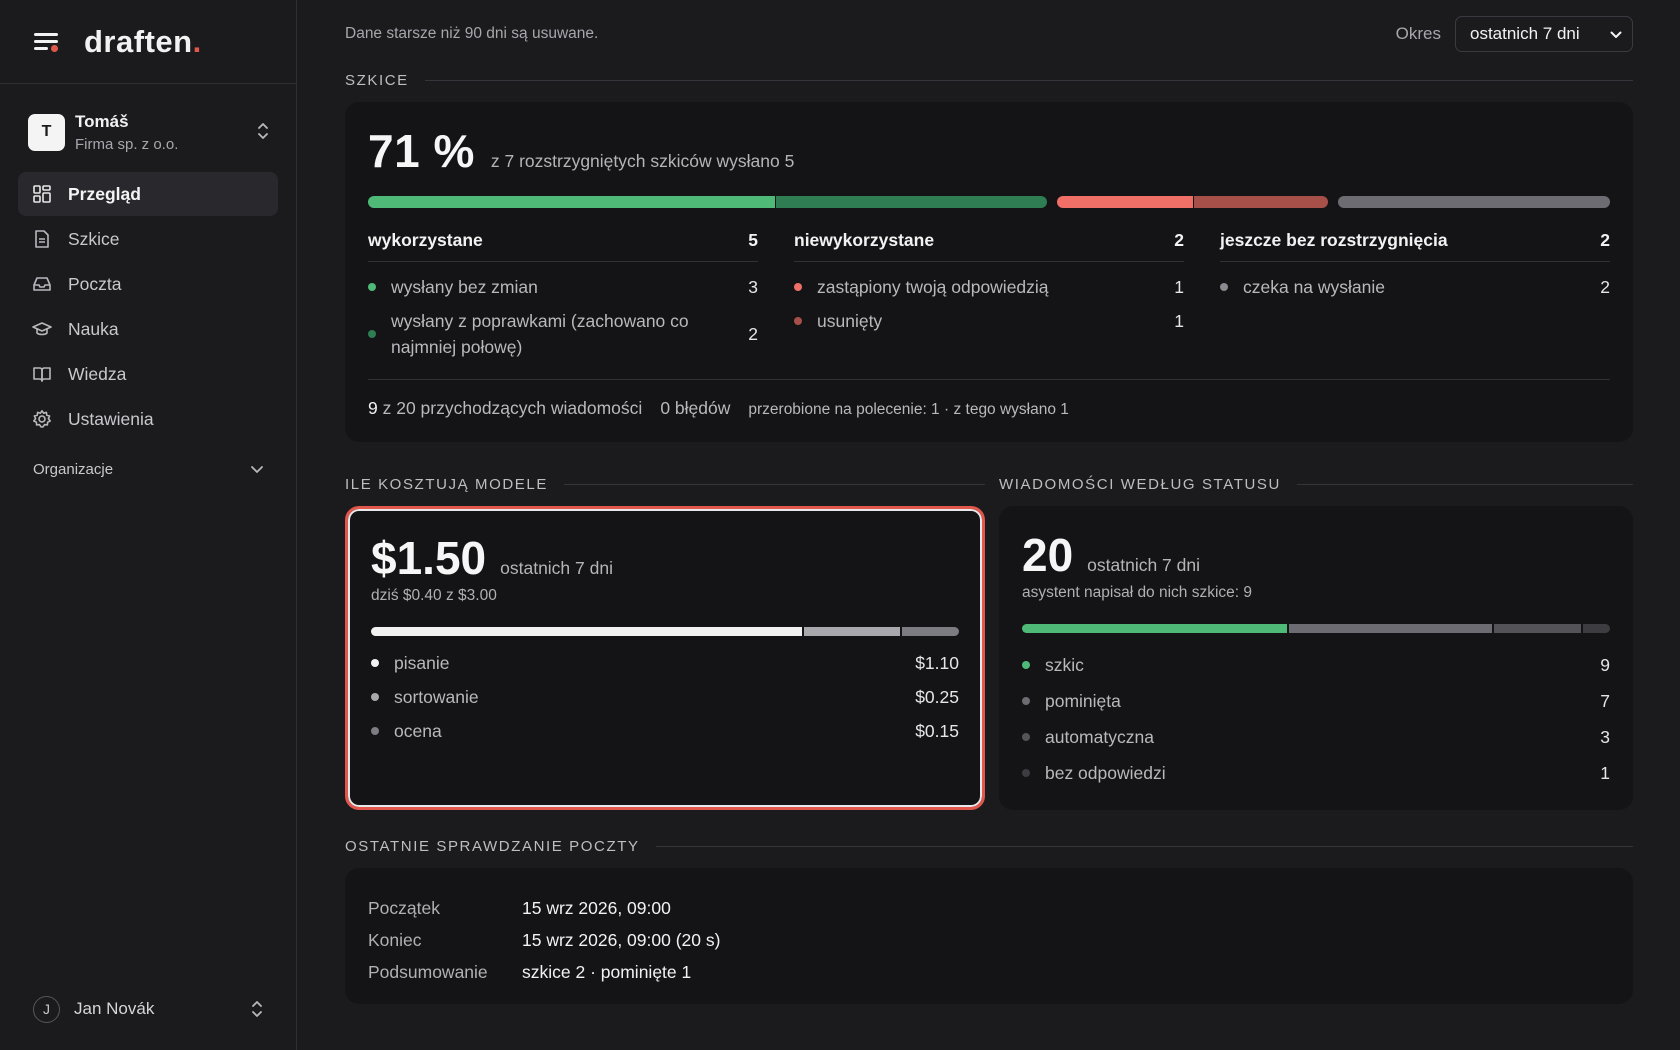 The image size is (1680, 1050). What do you see at coordinates (421, 151) in the screenshot?
I see `drafts-percent: 71 %` at bounding box center [421, 151].